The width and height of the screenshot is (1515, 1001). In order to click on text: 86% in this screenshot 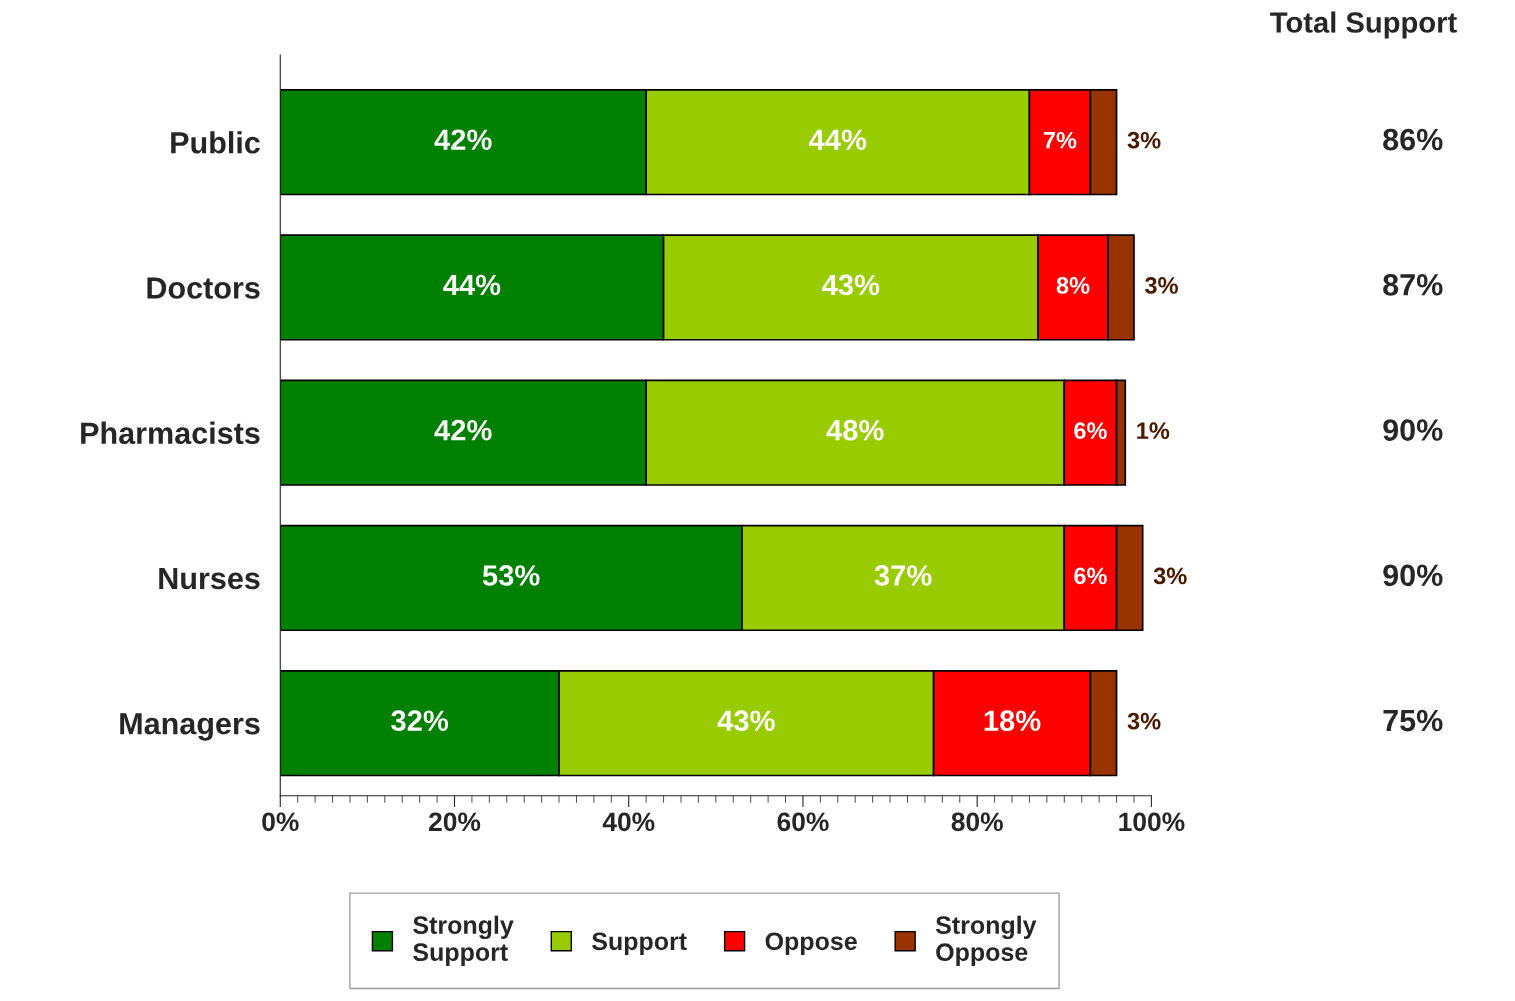, I will do `click(1413, 139)`.